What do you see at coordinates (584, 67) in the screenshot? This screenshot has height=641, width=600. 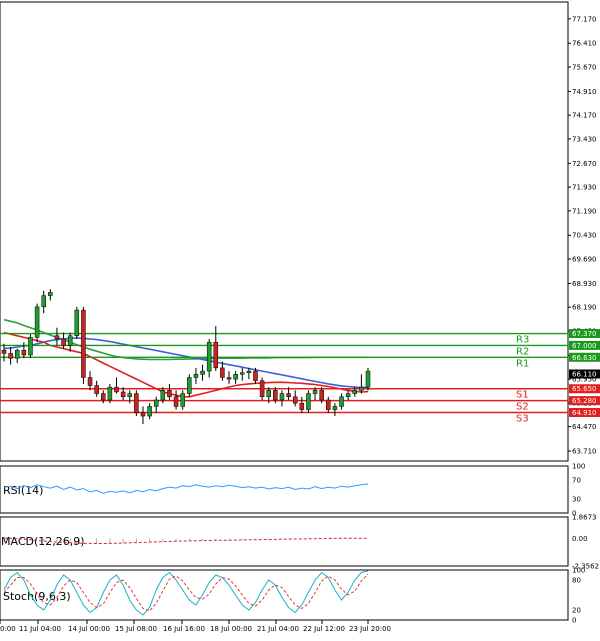 I see `price-tick-label: 75.670` at bounding box center [584, 67].